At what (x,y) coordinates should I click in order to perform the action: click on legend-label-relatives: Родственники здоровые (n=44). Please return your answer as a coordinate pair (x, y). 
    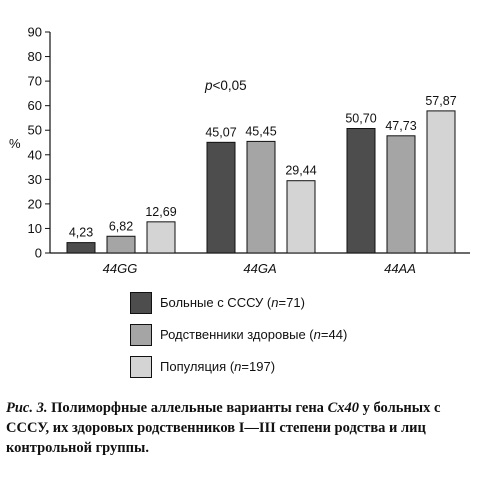
    Looking at the image, I should click on (254, 334).